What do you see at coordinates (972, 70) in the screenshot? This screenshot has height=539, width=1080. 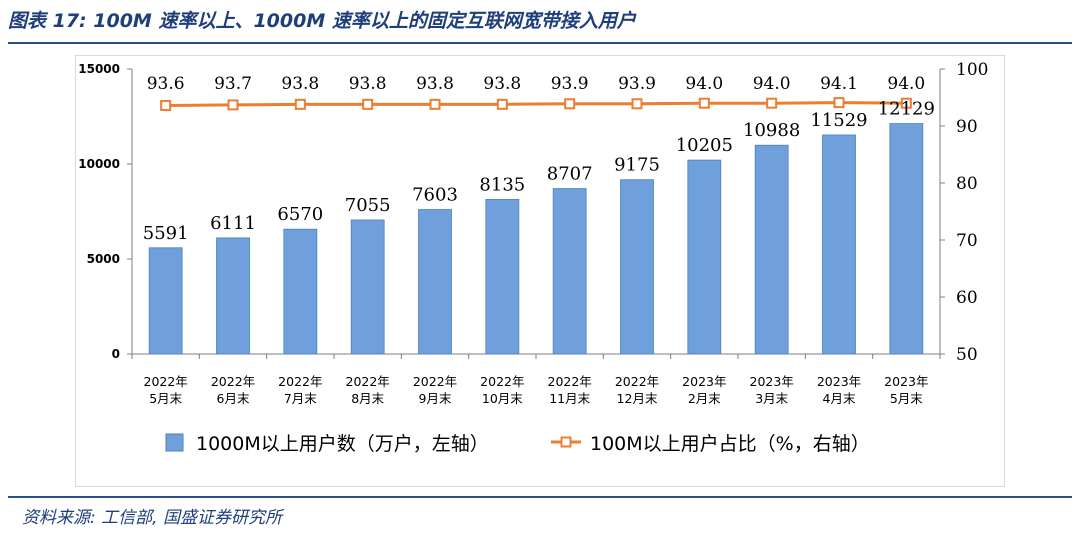 I see `right-tick-label: 100` at bounding box center [972, 70].